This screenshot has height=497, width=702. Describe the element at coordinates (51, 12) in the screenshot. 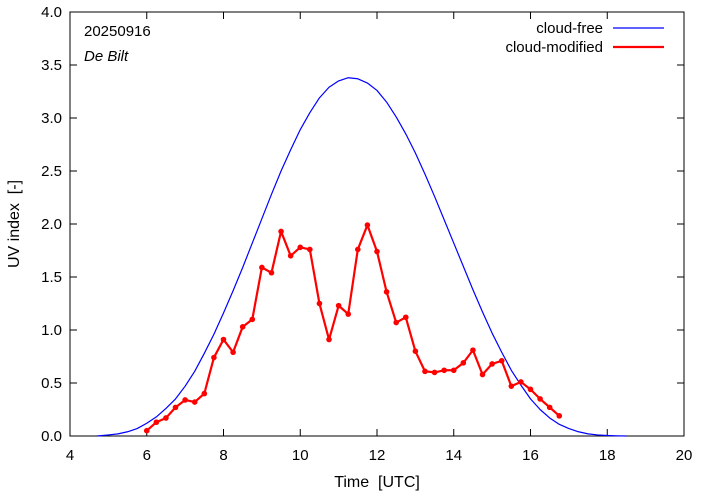

I see `y-tick-label: 4.0` at that location.